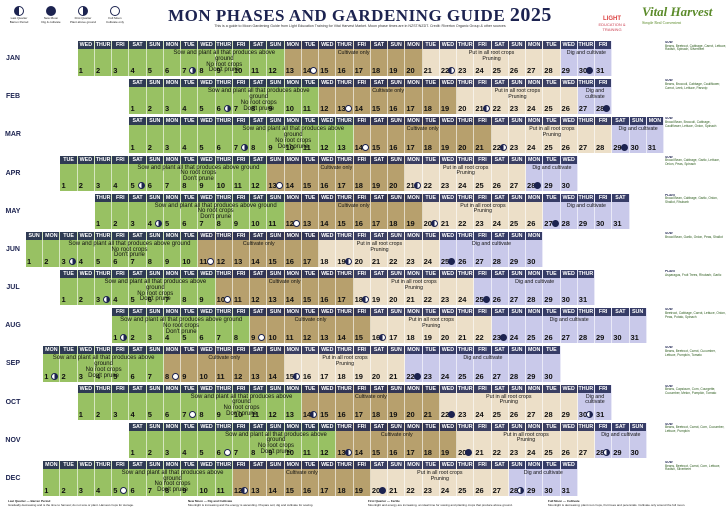 The image size is (728, 516). I want to click on day-cell: SAT 11, so click(259, 402).